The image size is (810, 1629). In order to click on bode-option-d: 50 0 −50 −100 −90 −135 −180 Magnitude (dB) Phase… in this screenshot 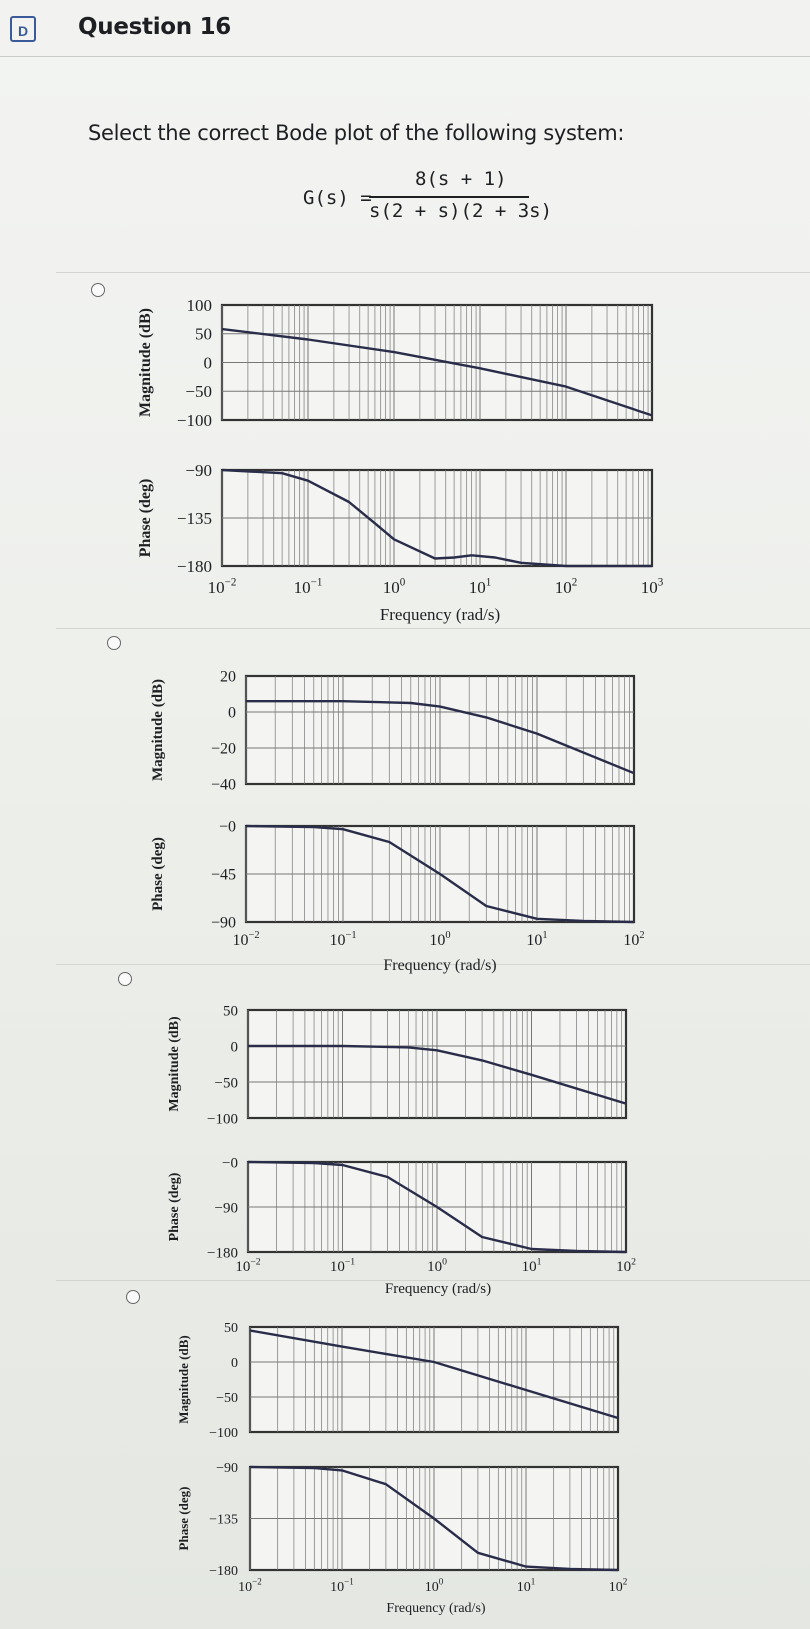, I will do `click(402, 1468)`.